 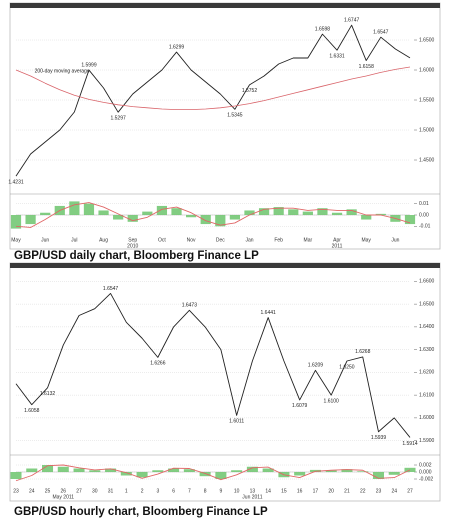 I want to click on x-tick-label: 3, so click(x=157, y=491).